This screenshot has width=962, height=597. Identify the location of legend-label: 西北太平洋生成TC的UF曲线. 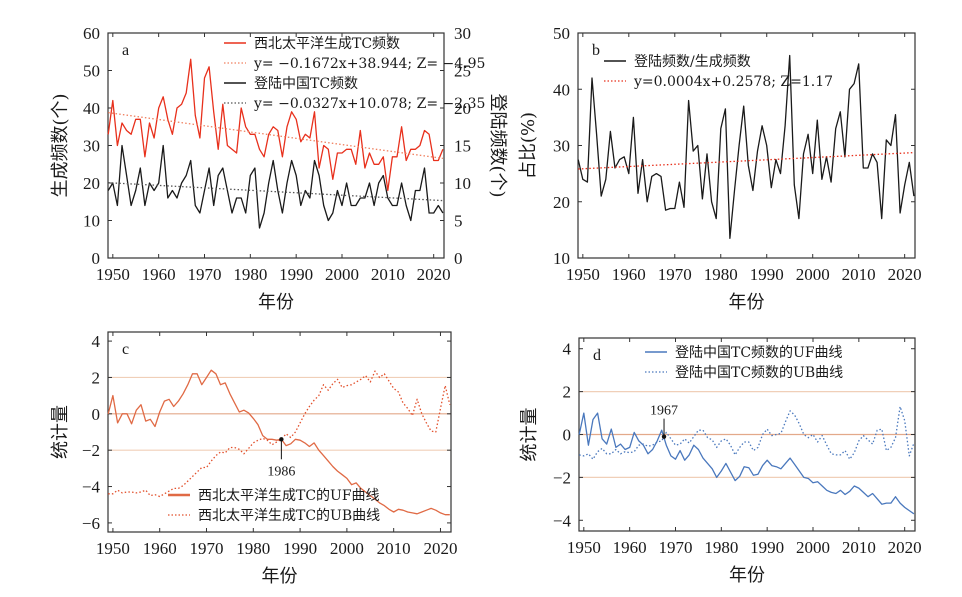
(289, 496).